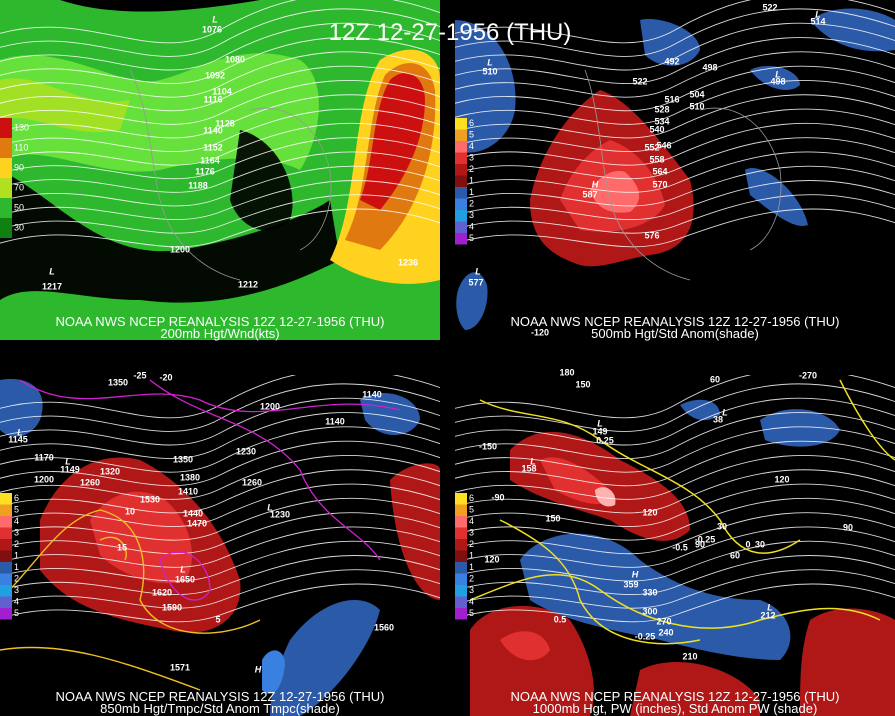  I want to click on contour-label: -25, so click(139, 375).